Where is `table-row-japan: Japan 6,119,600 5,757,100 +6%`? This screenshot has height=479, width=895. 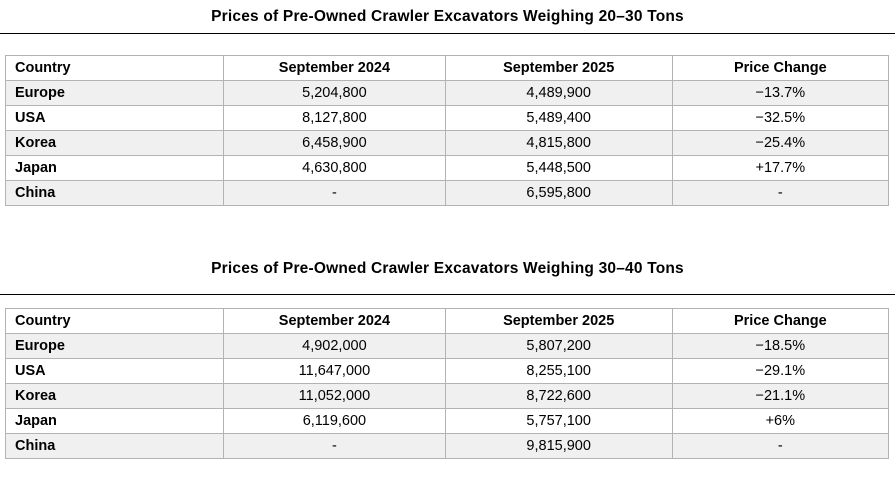
table-row-japan: Japan 6,119,600 5,757,100 +6% is located at coordinates (447, 421).